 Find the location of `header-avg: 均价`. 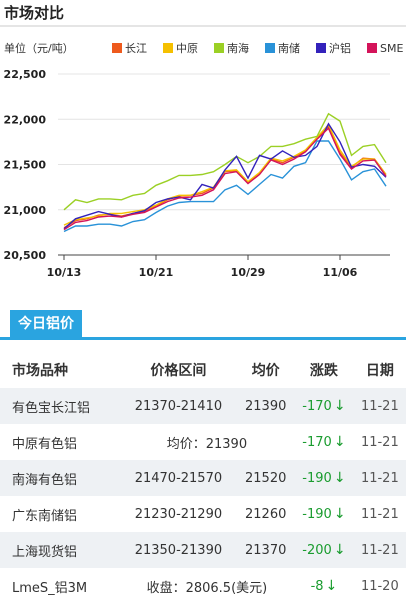

header-avg: 均价 is located at coordinates (265, 371).